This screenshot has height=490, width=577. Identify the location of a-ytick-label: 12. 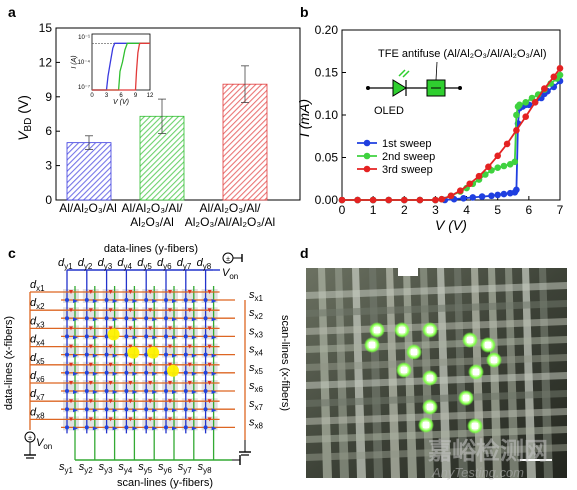
(46, 62).